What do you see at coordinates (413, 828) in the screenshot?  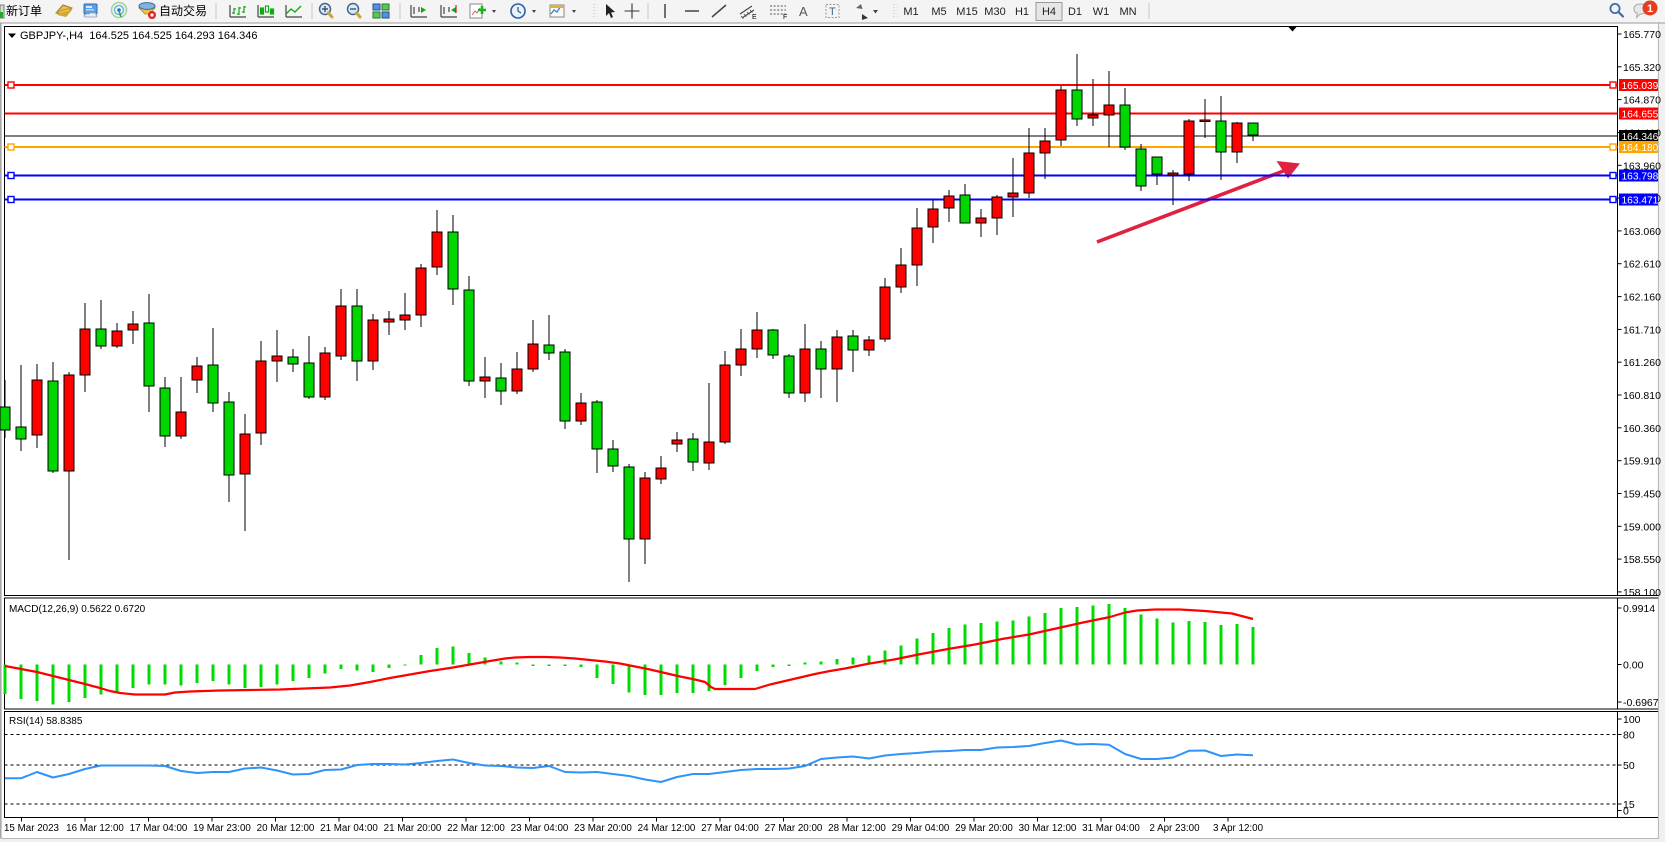 I see `svg-text: 21 Mar 20:00` at bounding box center [413, 828].